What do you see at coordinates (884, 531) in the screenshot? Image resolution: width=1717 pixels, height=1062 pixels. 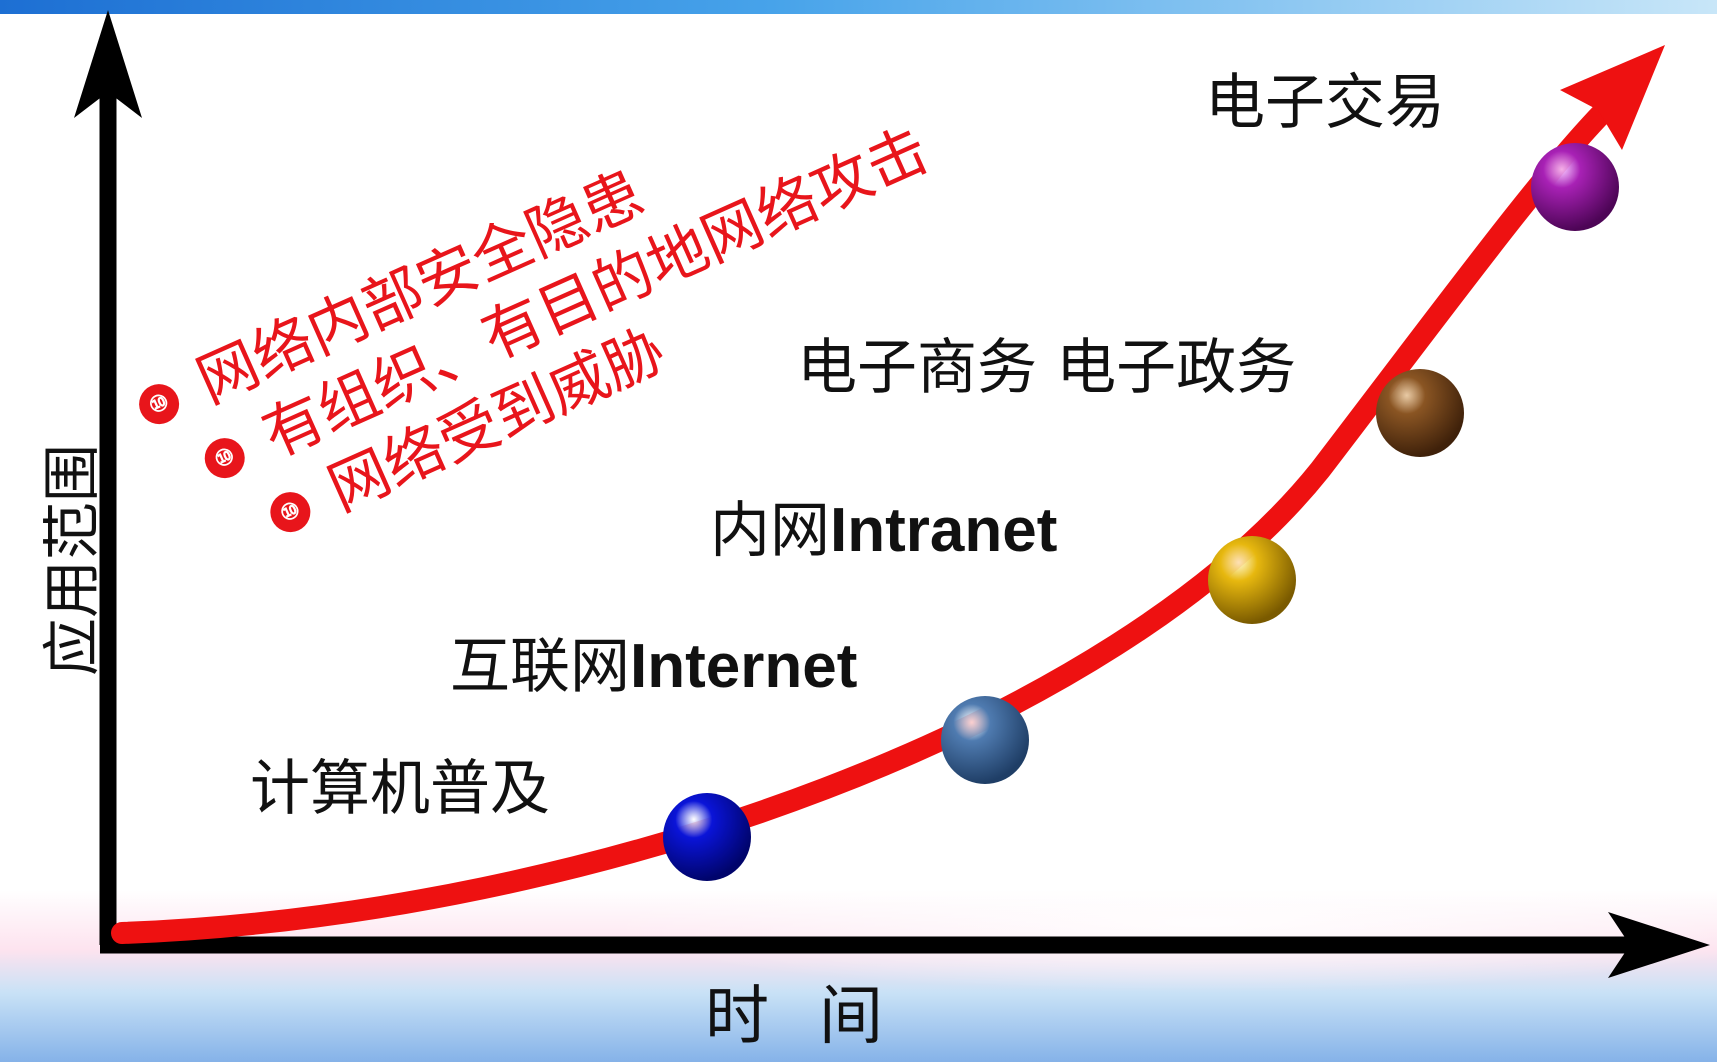 I see `stage-label-intranet: 内网Intranet` at bounding box center [884, 531].